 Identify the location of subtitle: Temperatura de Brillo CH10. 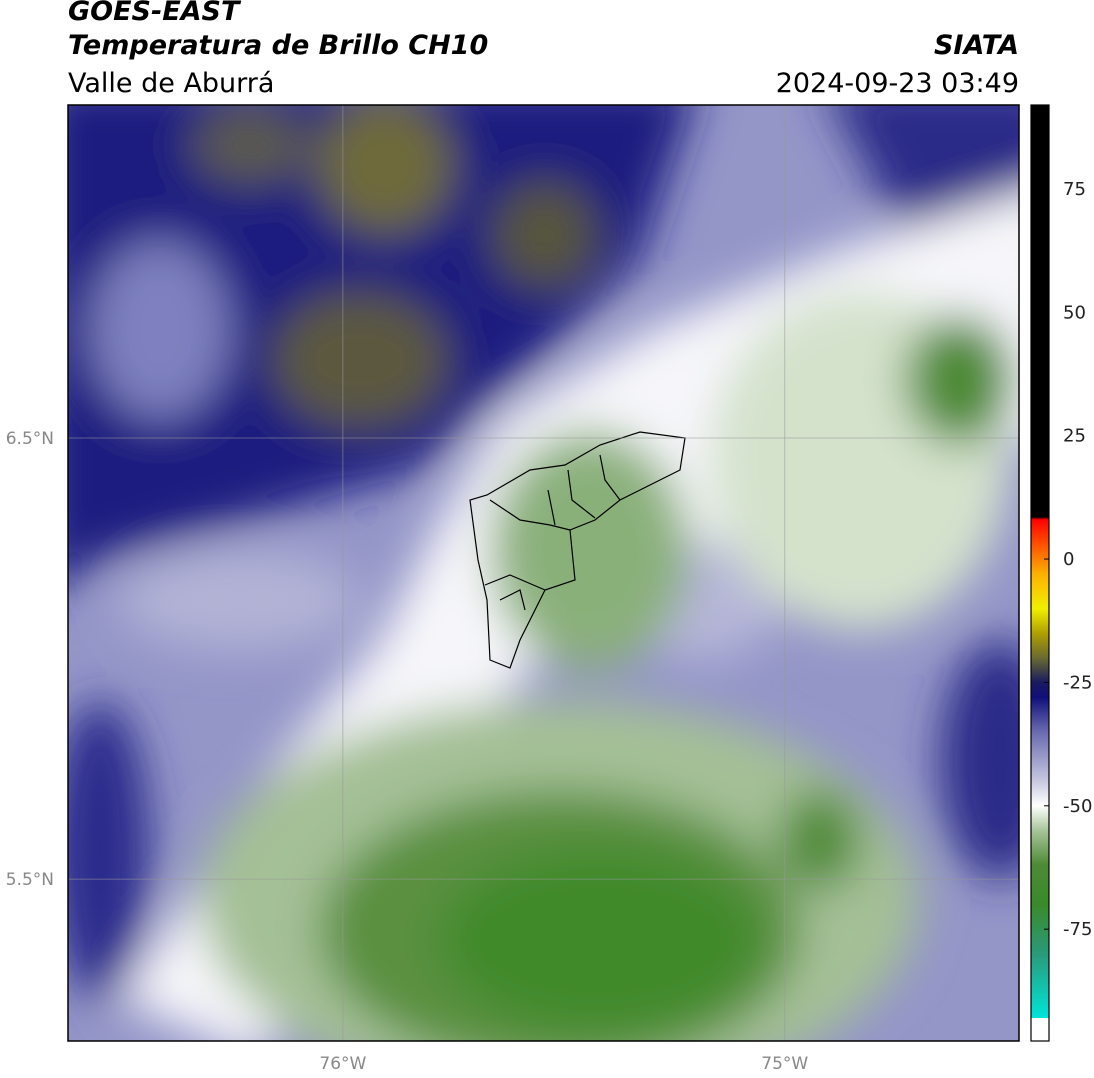
(278, 45).